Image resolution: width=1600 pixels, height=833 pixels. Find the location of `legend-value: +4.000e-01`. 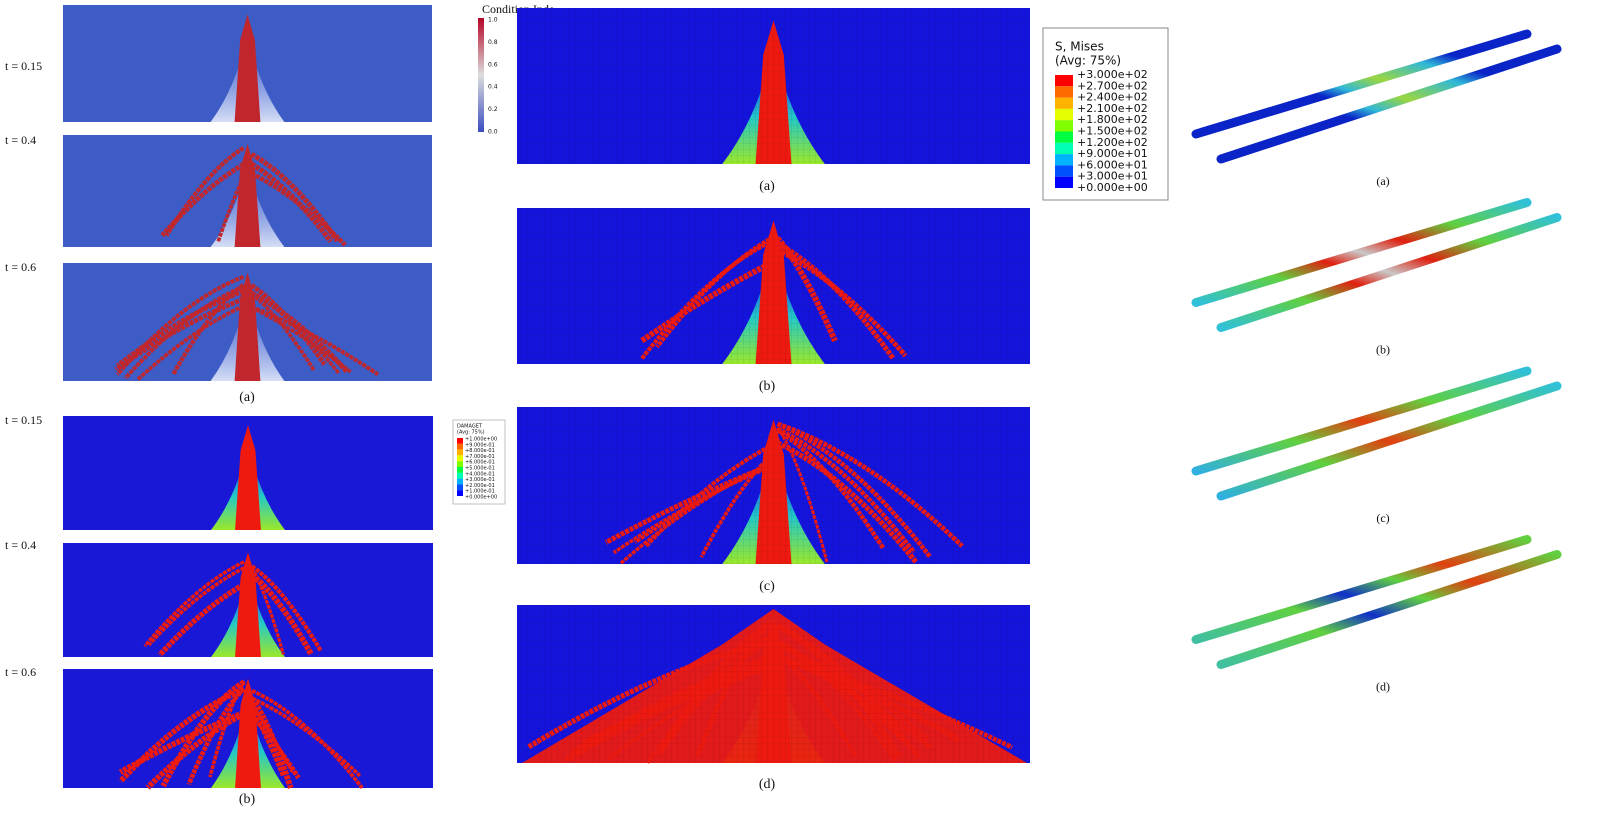

legend-value: +4.000e-01 is located at coordinates (480, 474).